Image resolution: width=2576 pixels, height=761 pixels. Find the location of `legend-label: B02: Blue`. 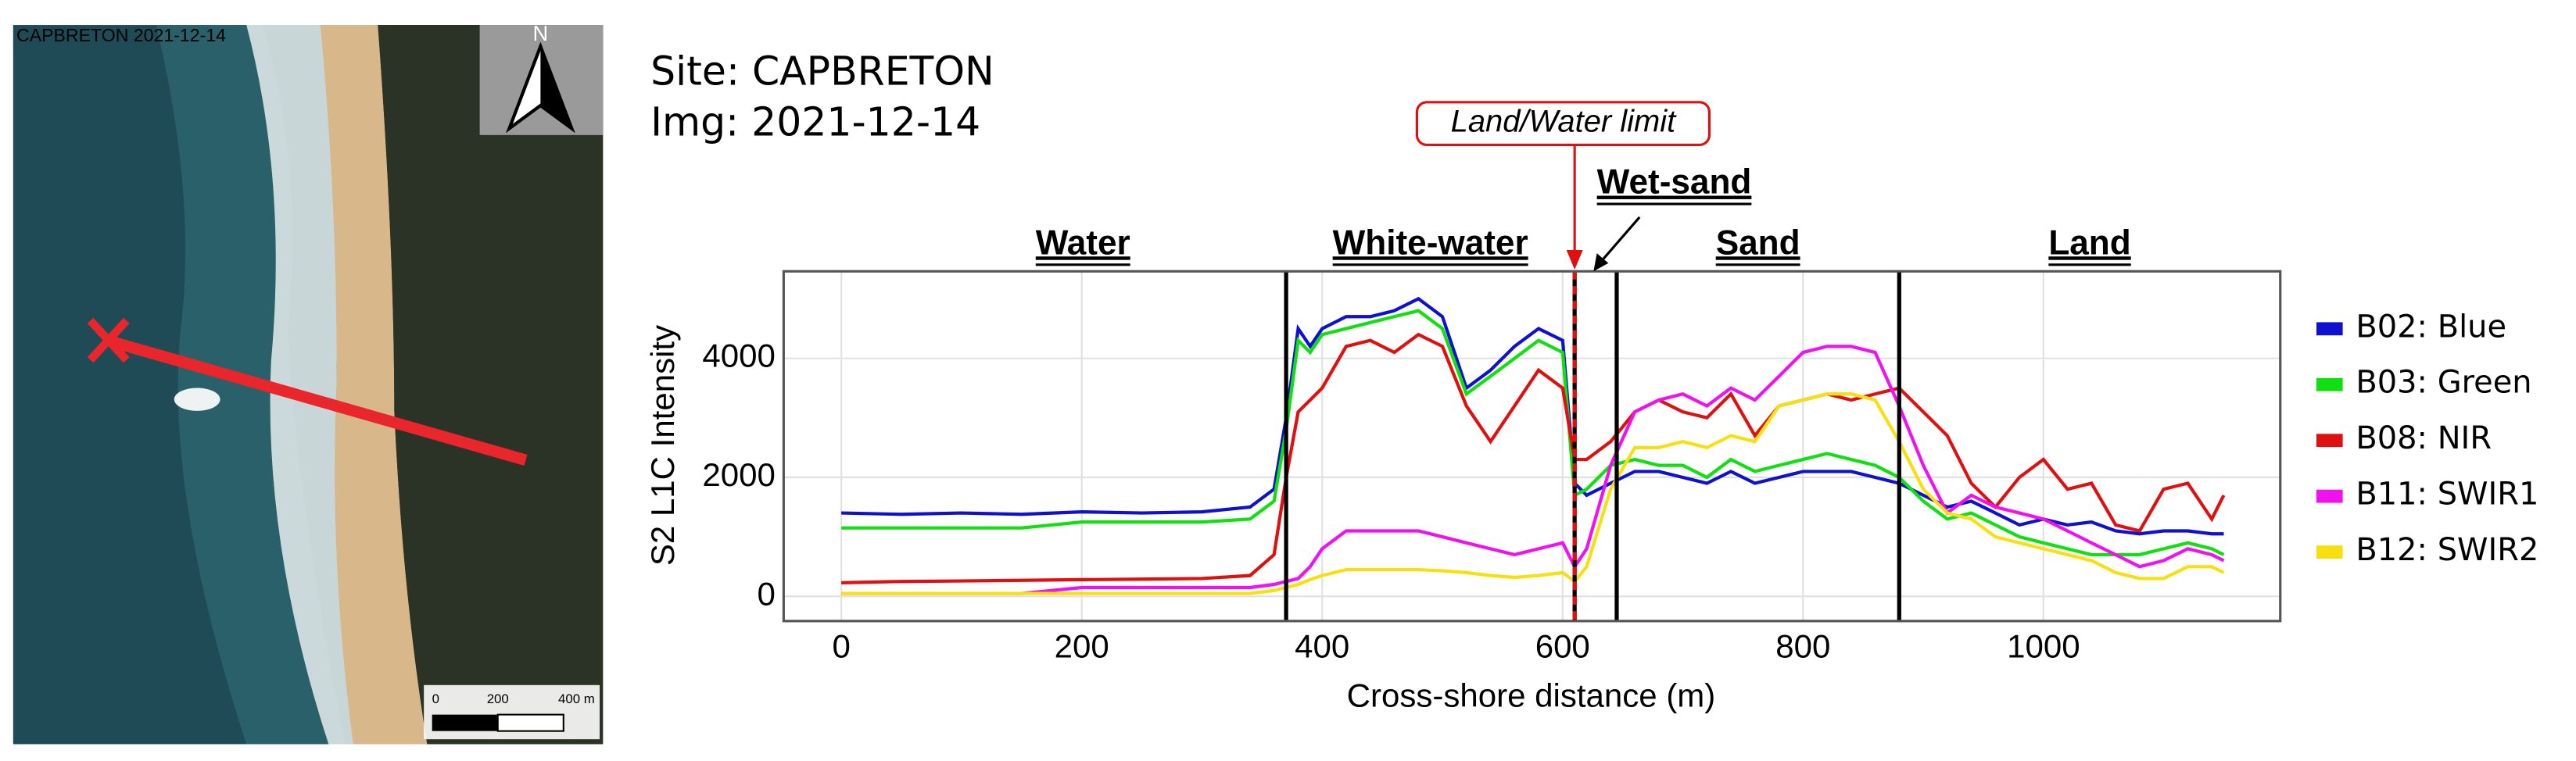

legend-label: B02: Blue is located at coordinates (2431, 327).